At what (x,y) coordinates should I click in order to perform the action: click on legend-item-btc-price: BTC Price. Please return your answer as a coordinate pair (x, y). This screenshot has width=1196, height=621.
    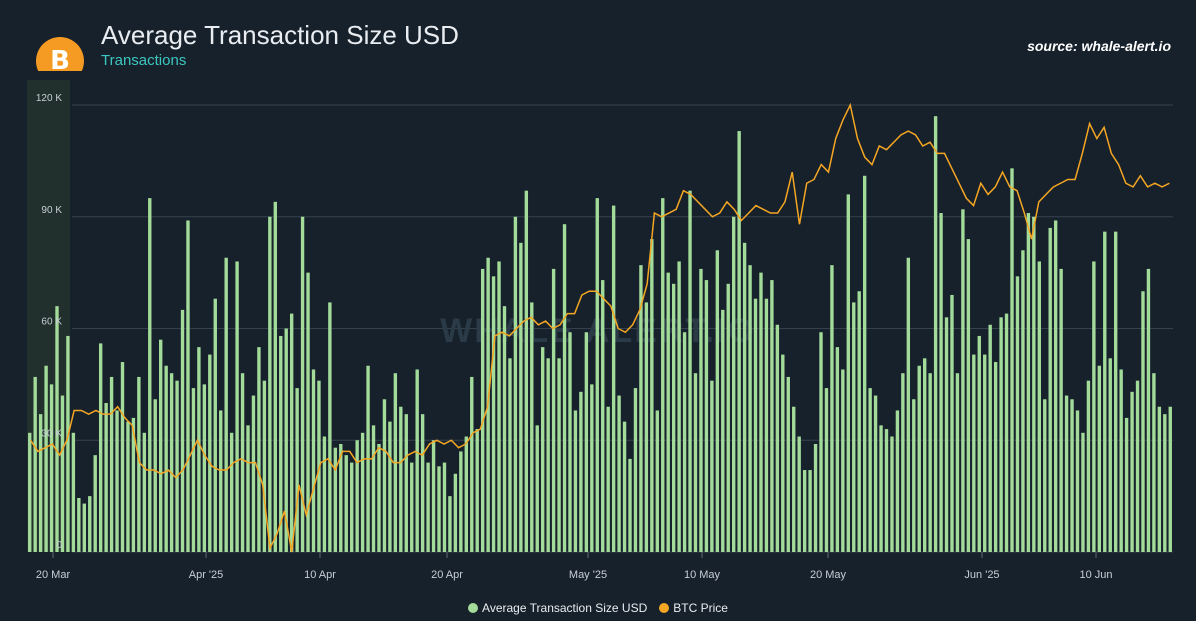
    Looking at the image, I should click on (693, 608).